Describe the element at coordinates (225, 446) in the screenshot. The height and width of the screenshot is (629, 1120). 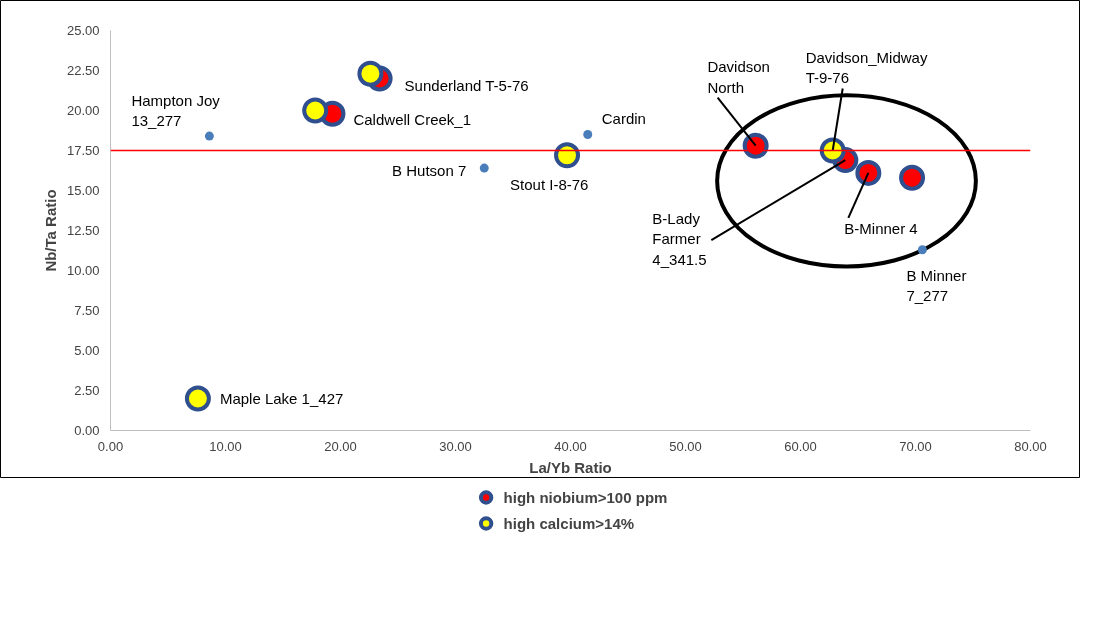
I see `x-tick-label: 10.00` at that location.